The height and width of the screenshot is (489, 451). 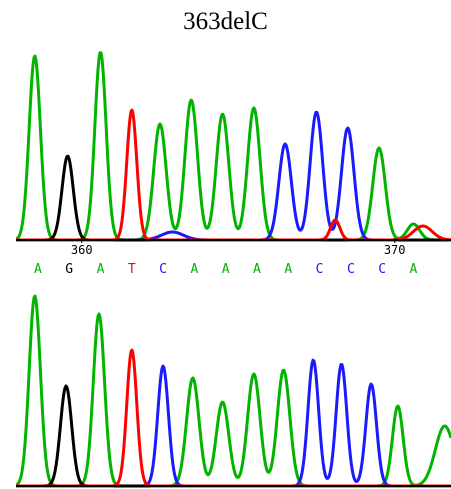 I want to click on tick-label-370: 370, so click(x=395, y=249).